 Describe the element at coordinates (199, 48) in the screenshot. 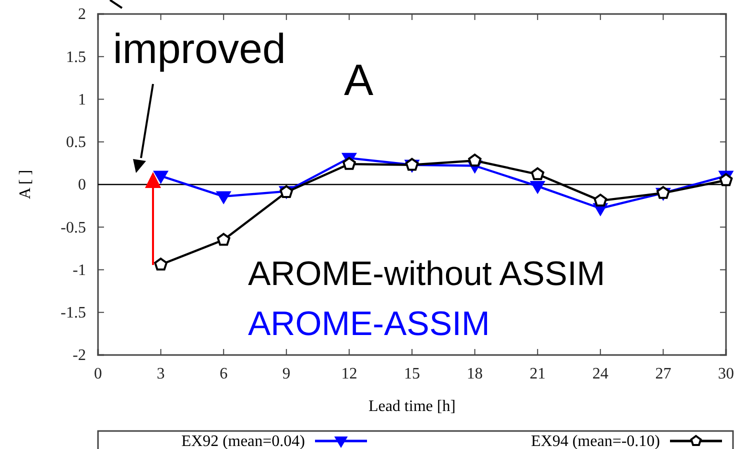

I see `annotation: improved` at that location.